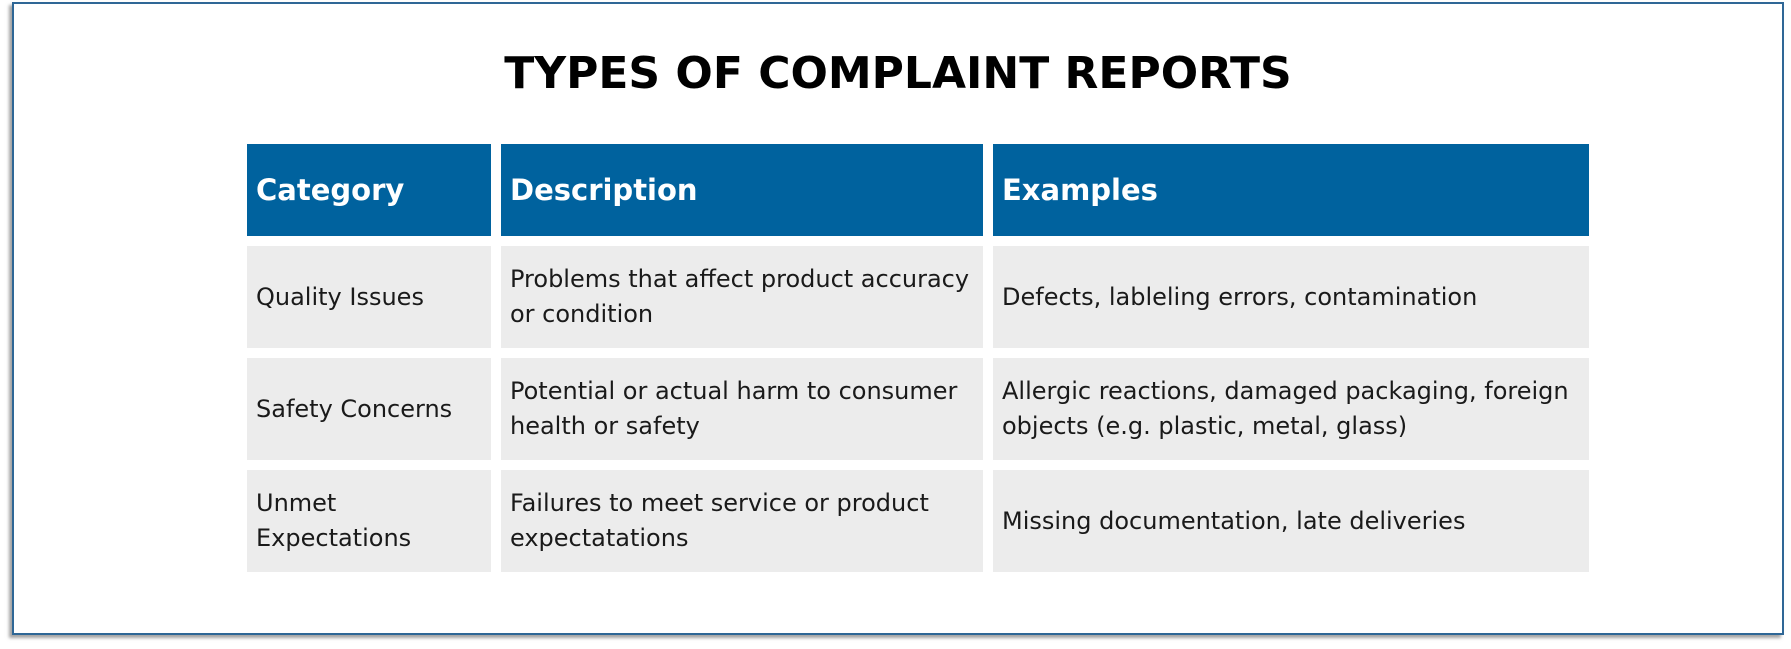 This screenshot has width=1791, height=649. Describe the element at coordinates (369, 297) in the screenshot. I see `cell-category: Quality Issues` at that location.